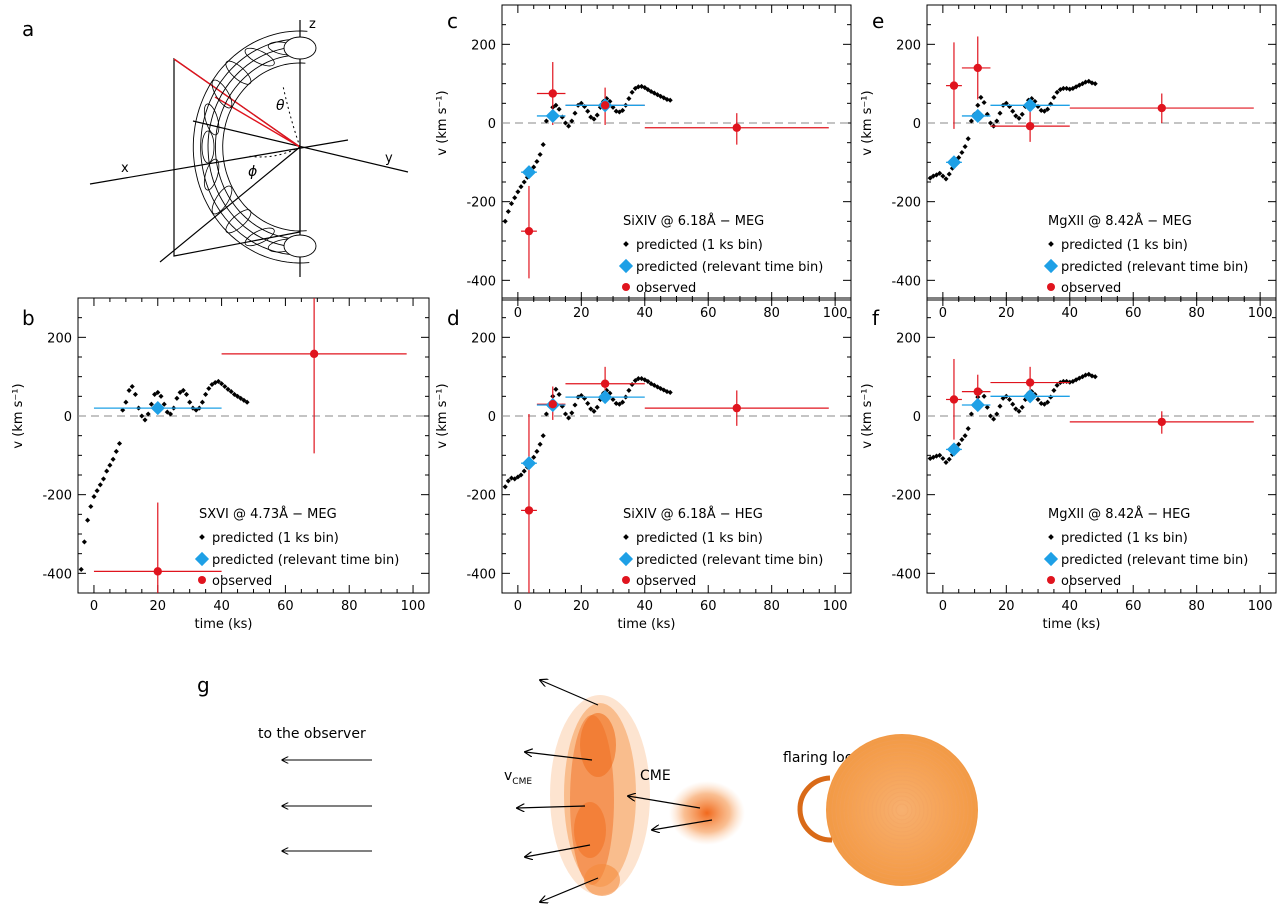 This screenshot has width=1281, height=904. I want to click on panel-label-d: d, so click(453, 318).